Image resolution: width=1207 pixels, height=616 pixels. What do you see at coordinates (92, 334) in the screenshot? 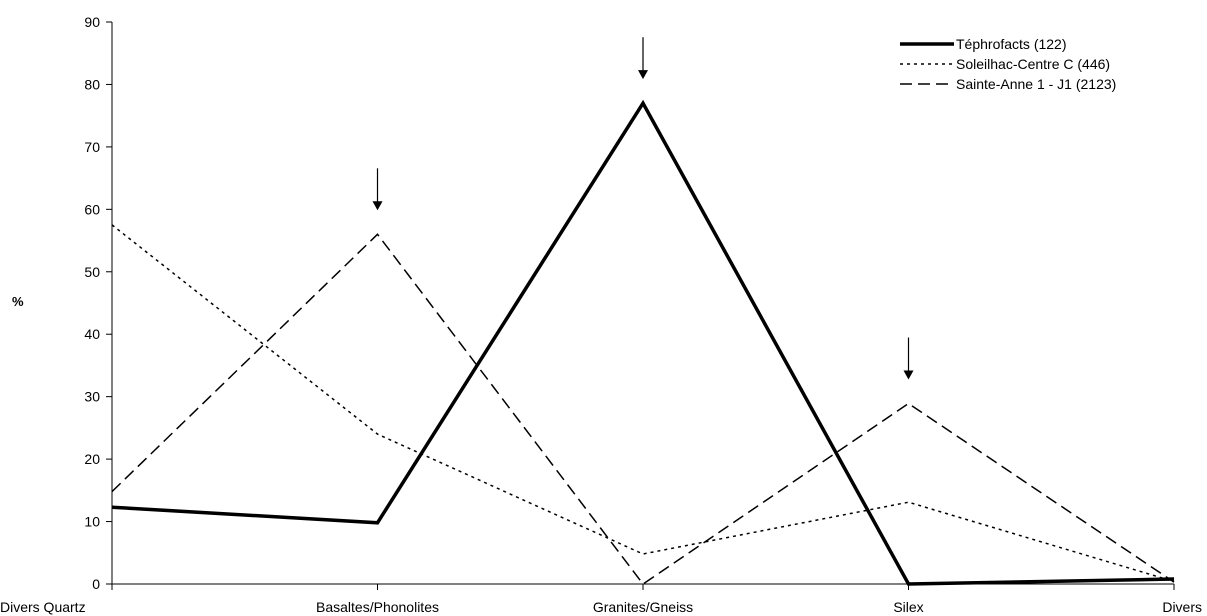
I see `y-tick-label-40: 40` at bounding box center [92, 334].